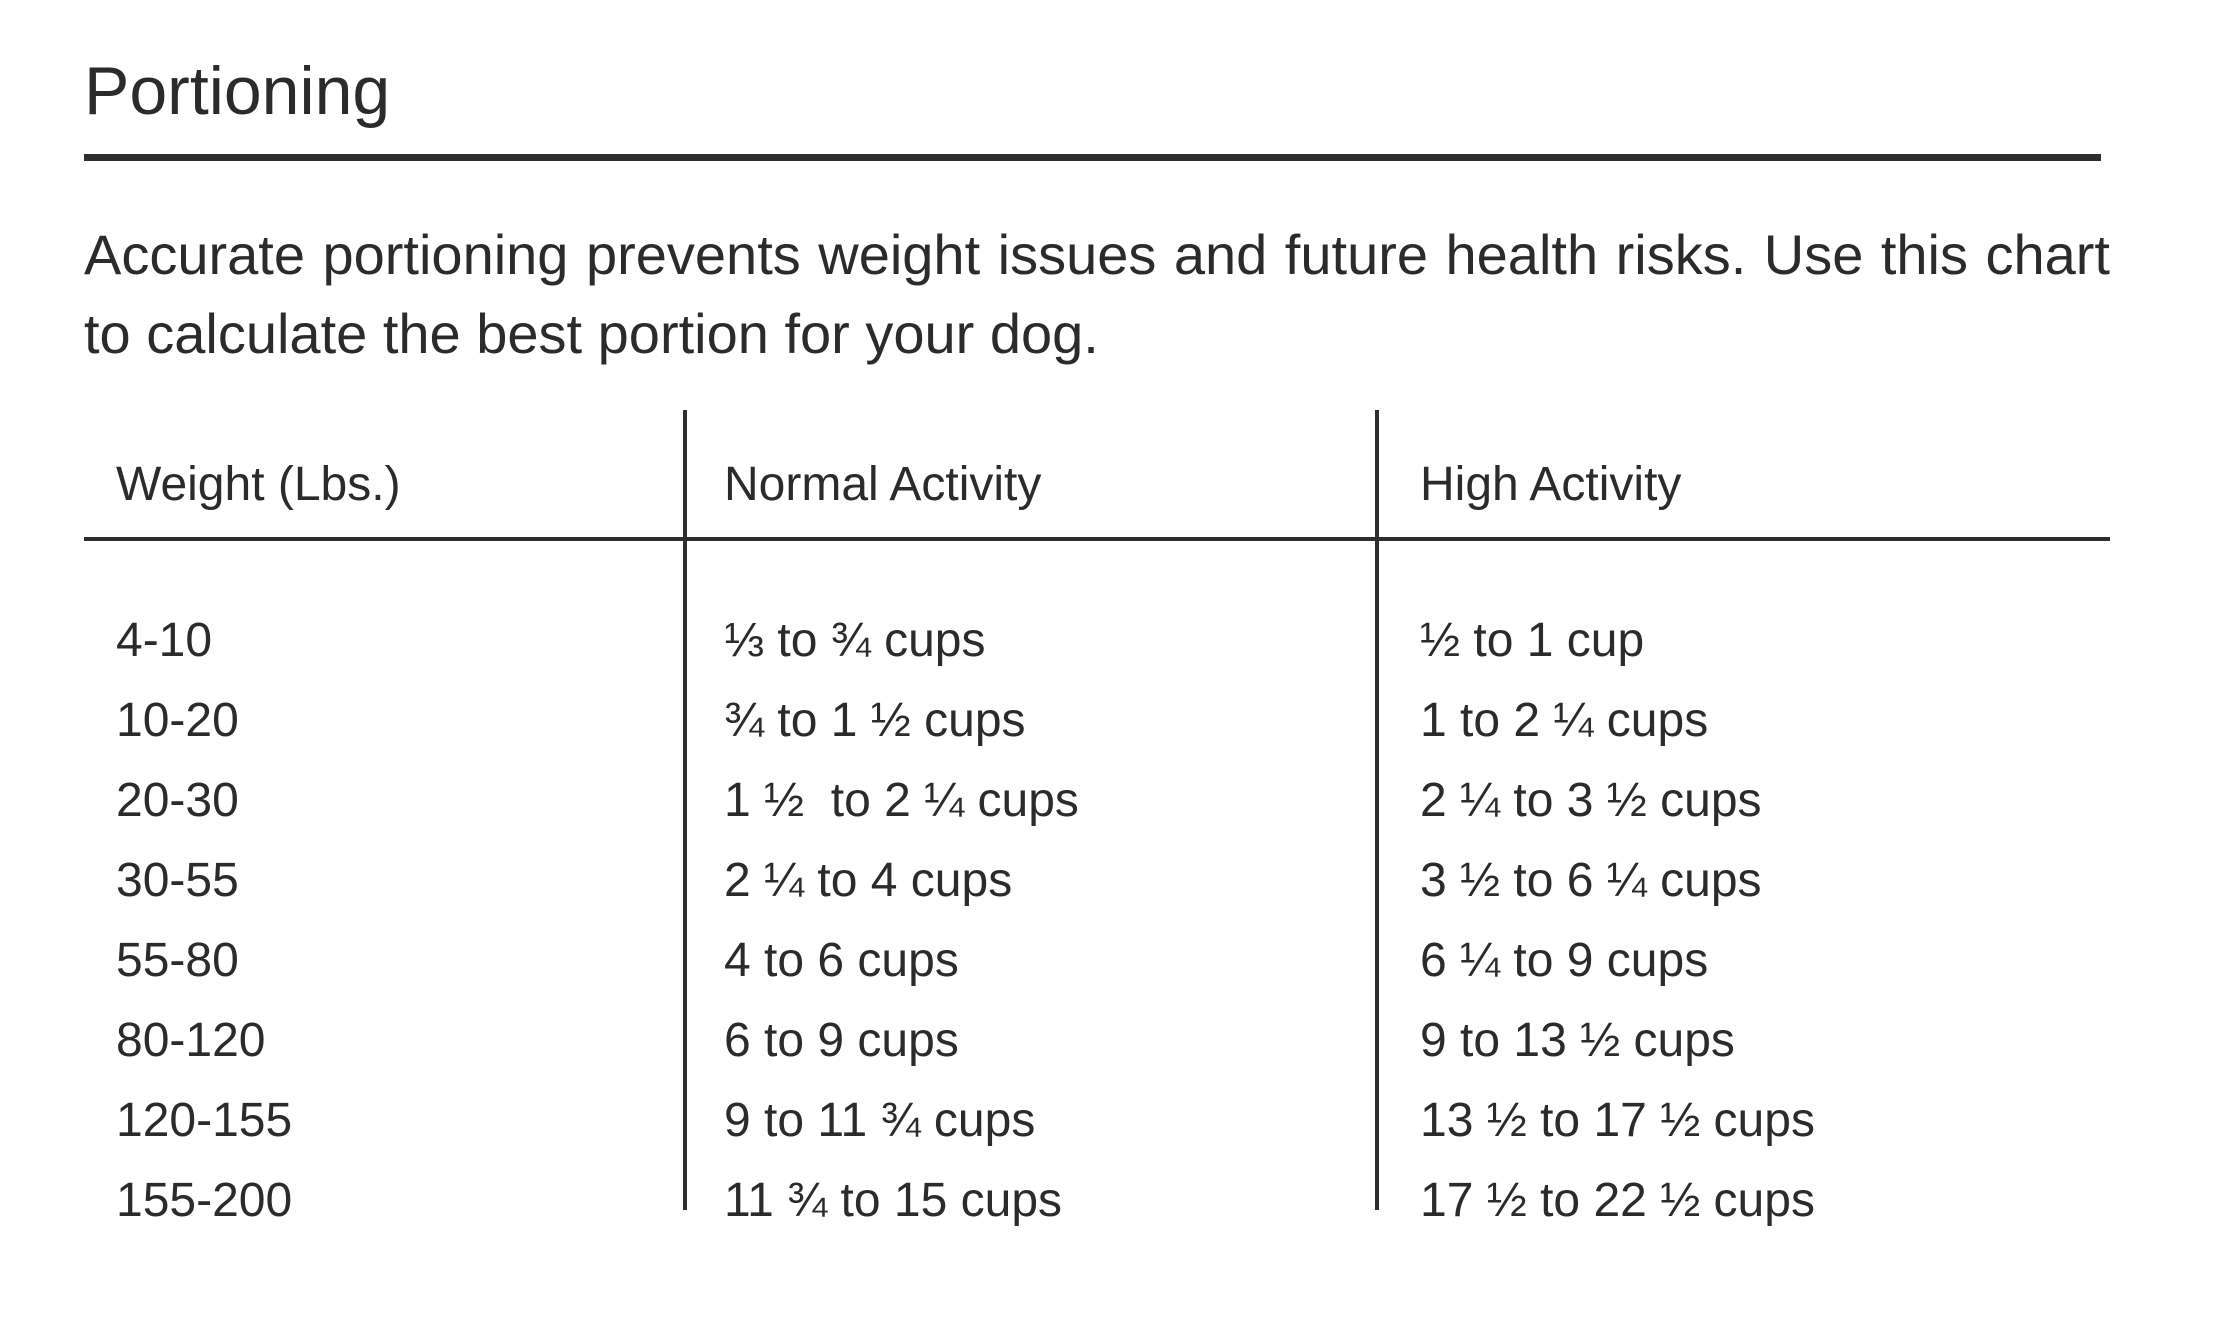 Image resolution: width=2218 pixels, height=1328 pixels. Describe the element at coordinates (1097, 961) in the screenshot. I see `table-row: 55-80 4 to 6 cups 6 ¼ to 9 cups` at that location.